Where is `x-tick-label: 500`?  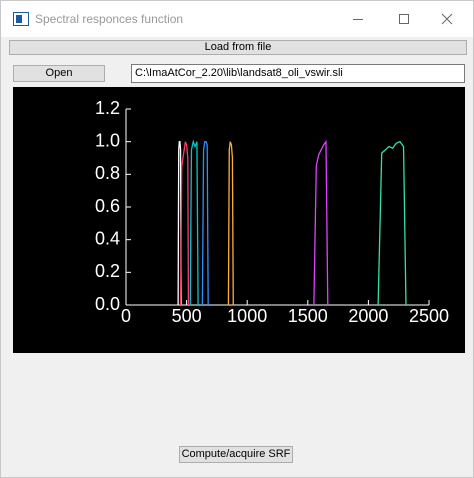
x-tick-label: 500 is located at coordinates (187, 316).